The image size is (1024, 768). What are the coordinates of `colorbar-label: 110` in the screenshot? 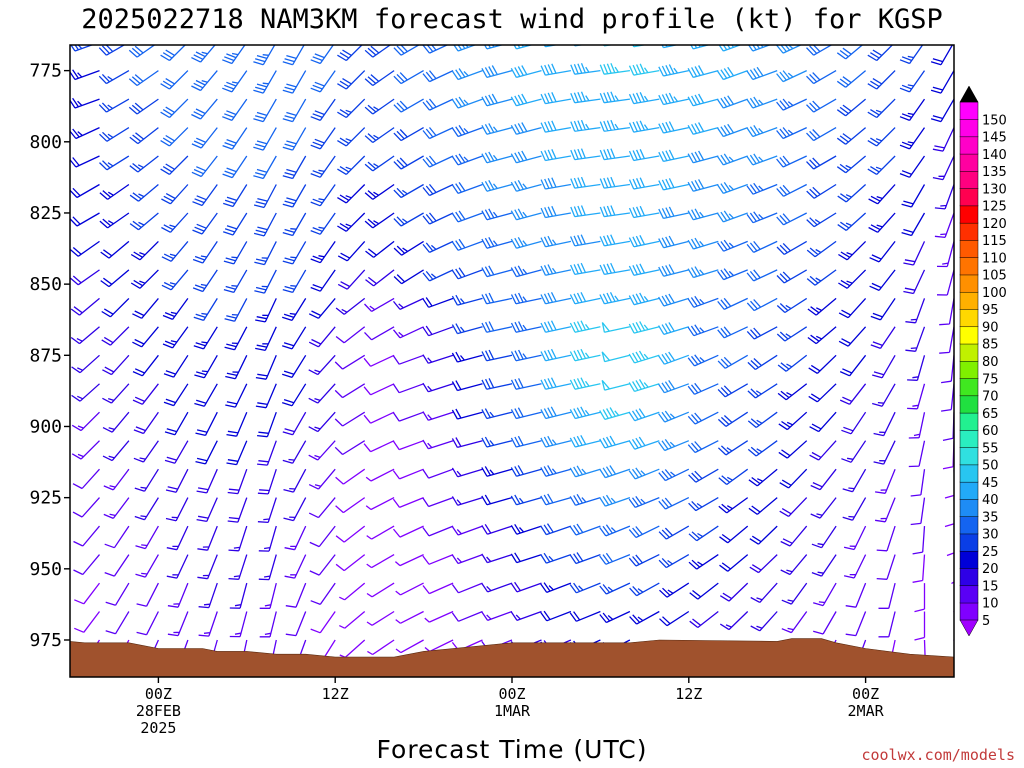 It's located at (994, 258).